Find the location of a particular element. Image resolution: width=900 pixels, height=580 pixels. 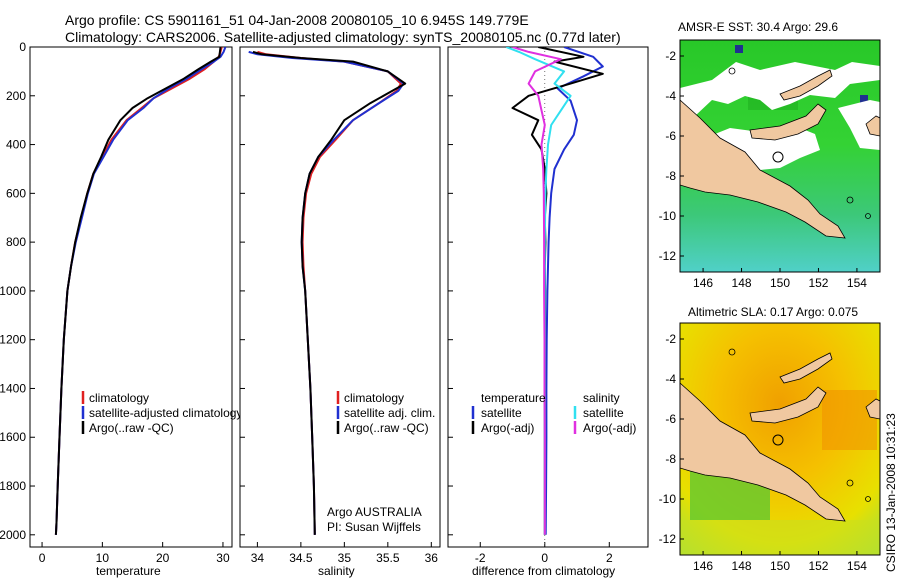

x-tick-label: 34.5 is located at coordinates (301, 558).